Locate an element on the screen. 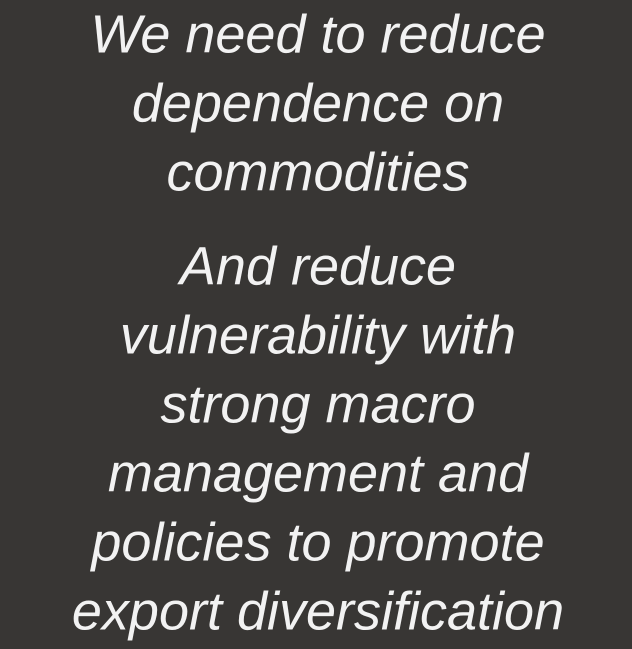 This screenshot has width=632, height=649. text-line: strong macro is located at coordinates (317, 404).